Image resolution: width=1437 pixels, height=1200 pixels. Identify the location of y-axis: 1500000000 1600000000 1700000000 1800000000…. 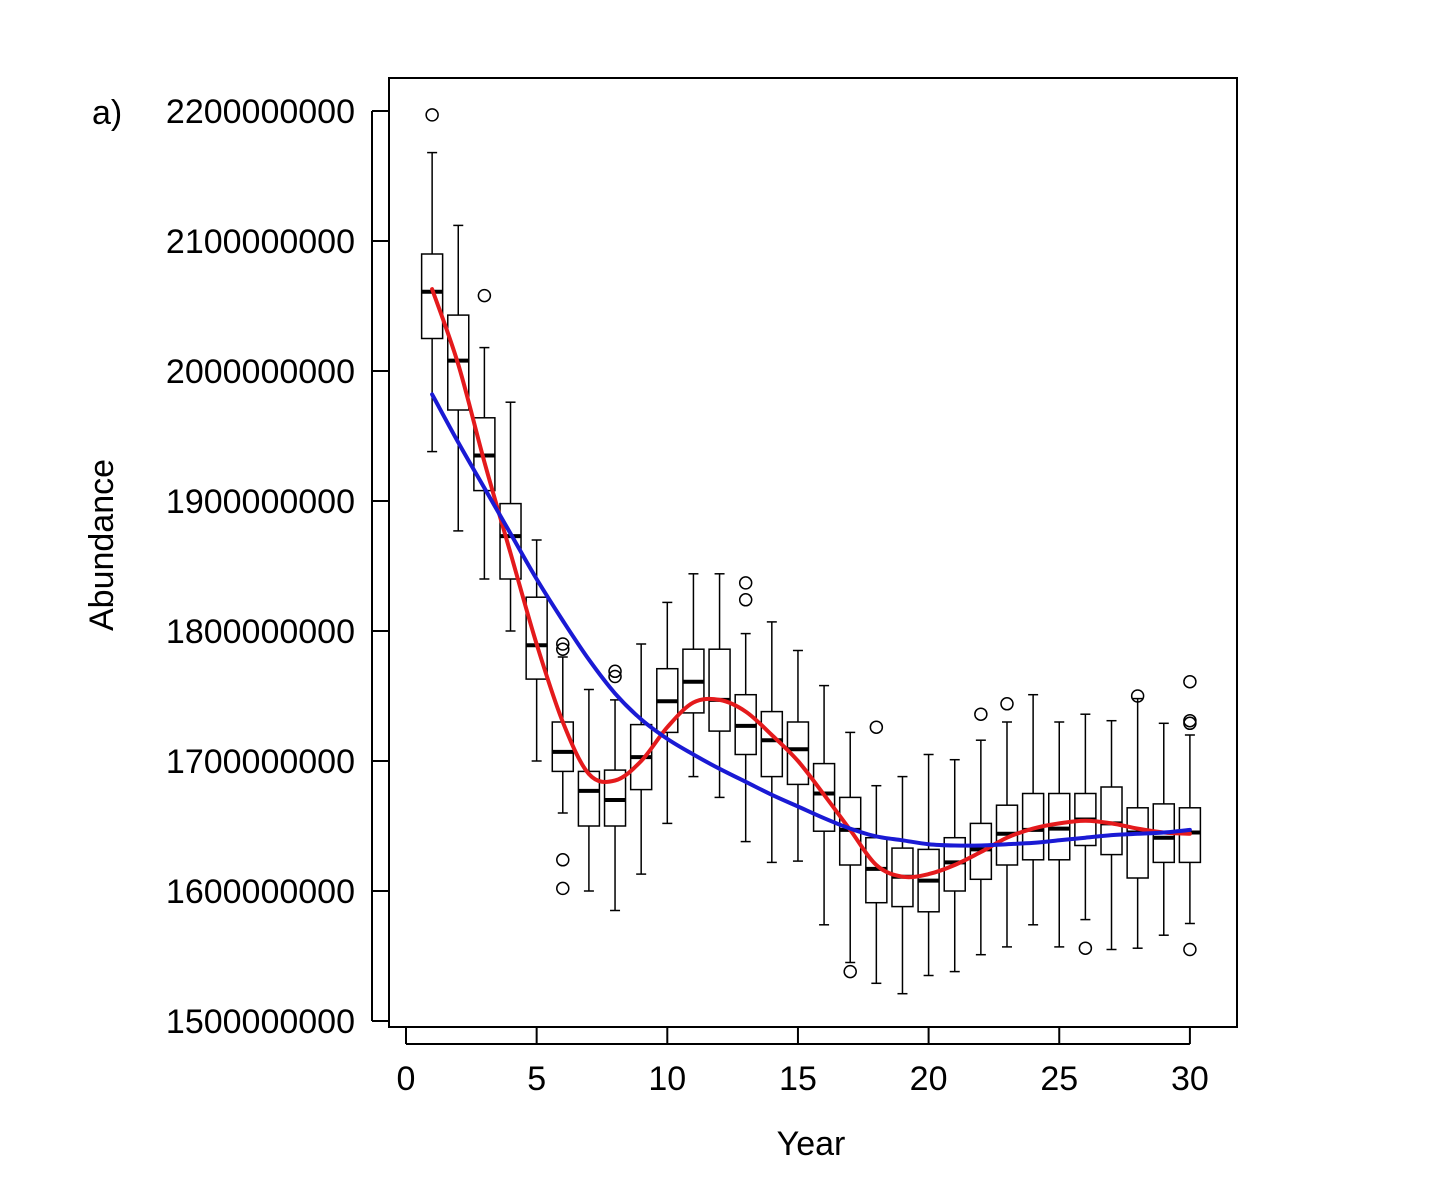
(277, 567).